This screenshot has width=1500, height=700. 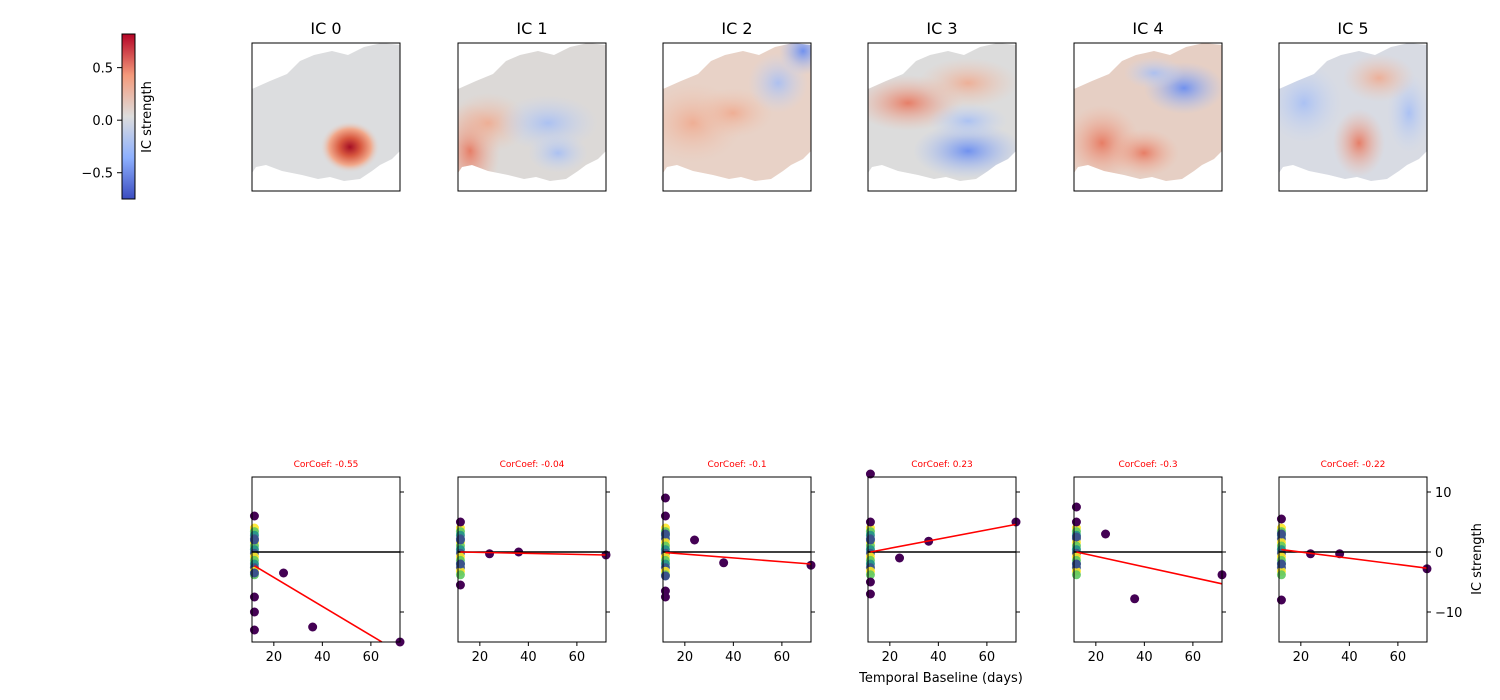 I want to click on map-panel: IC 5, so click(x=1353, y=105).